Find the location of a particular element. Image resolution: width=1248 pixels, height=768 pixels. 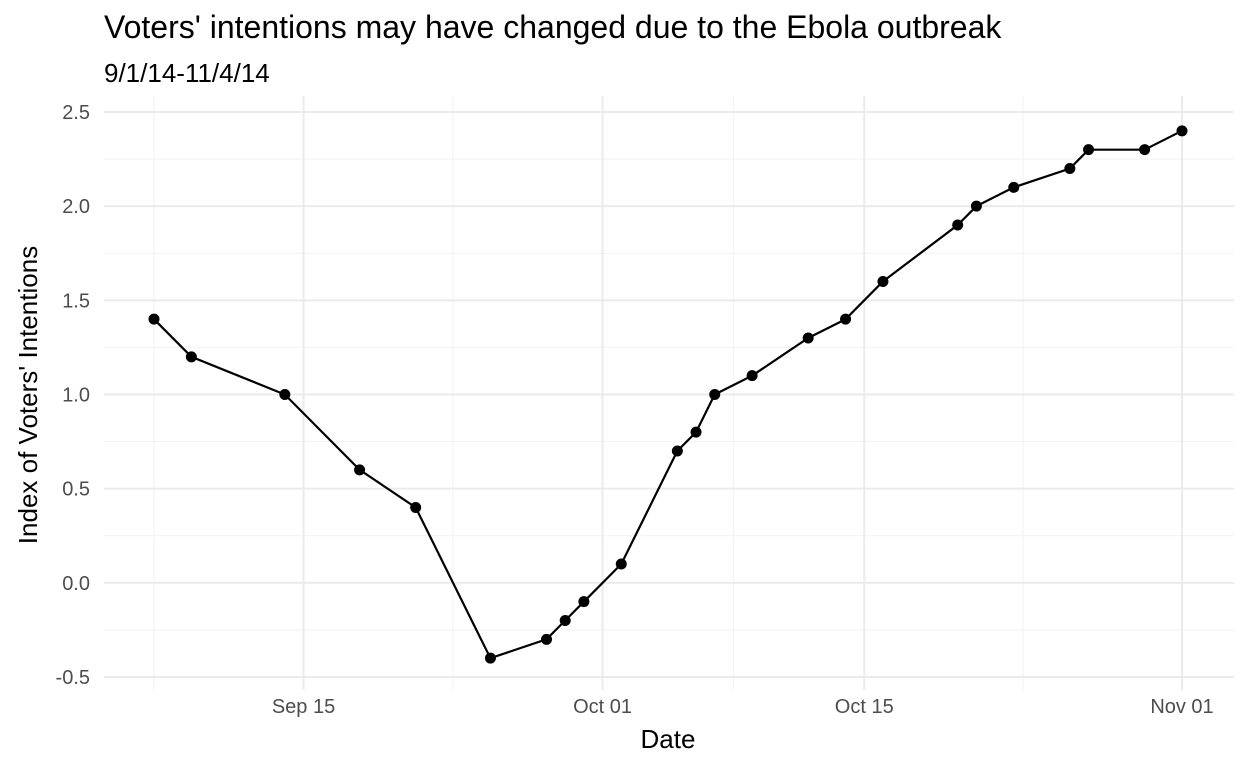

x-tick-label: Sep 15 is located at coordinates (303, 707).